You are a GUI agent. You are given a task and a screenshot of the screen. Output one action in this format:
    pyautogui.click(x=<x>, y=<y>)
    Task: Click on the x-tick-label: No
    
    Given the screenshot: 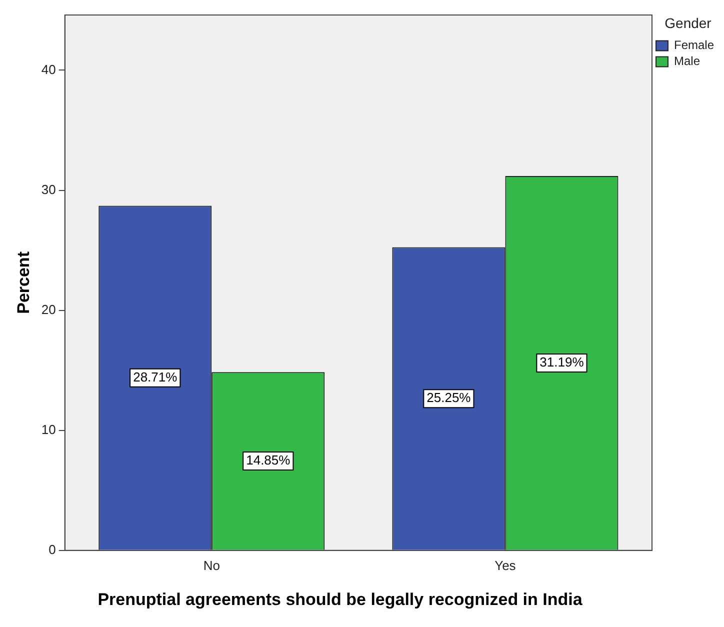 What is the action you would take?
    pyautogui.click(x=211, y=565)
    